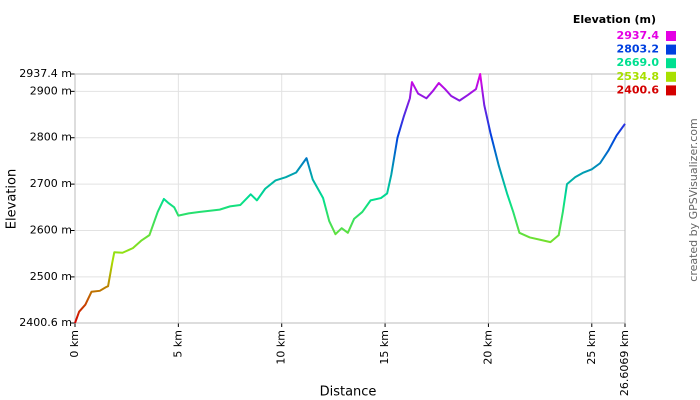 This screenshot has height=400, width=700. Describe the element at coordinates (693, 199) in the screenshot. I see `credit: created by GPSVisualizer.com` at that location.